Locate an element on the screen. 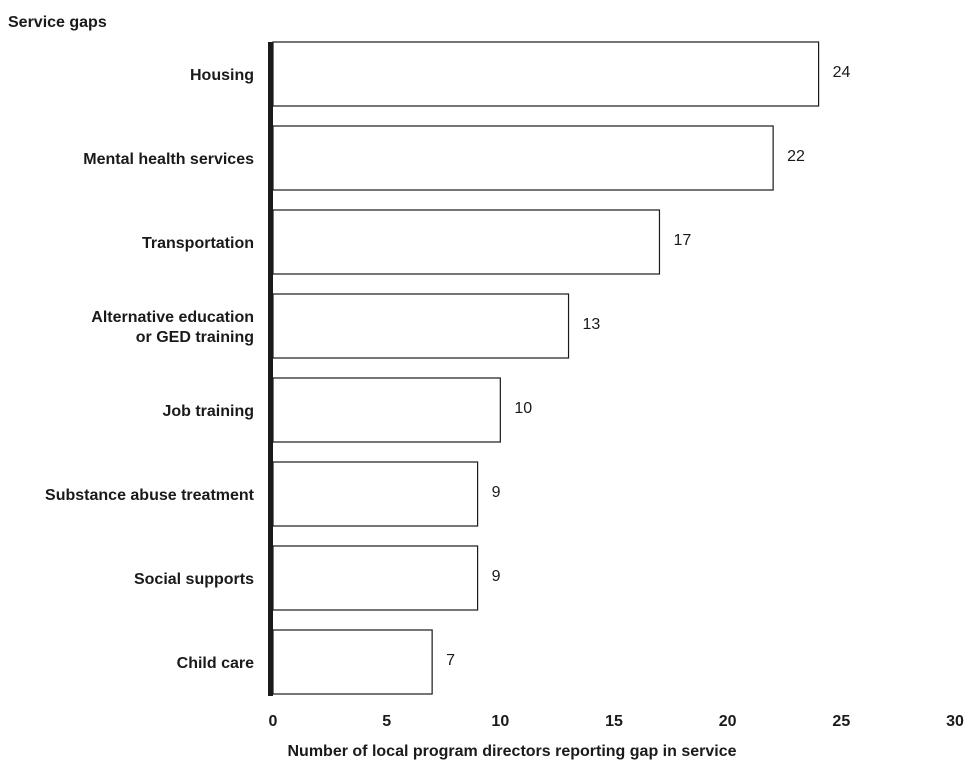 The height and width of the screenshot is (763, 967). bar-value-label: 7 is located at coordinates (450, 660).